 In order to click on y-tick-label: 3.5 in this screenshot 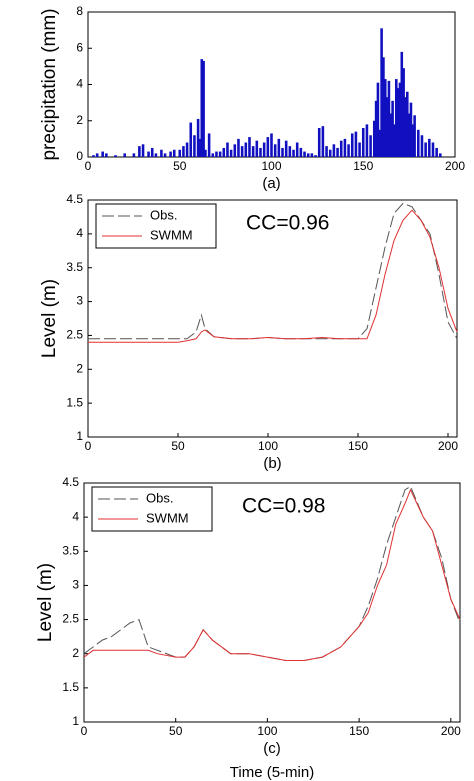, I will do `click(74, 267)`.